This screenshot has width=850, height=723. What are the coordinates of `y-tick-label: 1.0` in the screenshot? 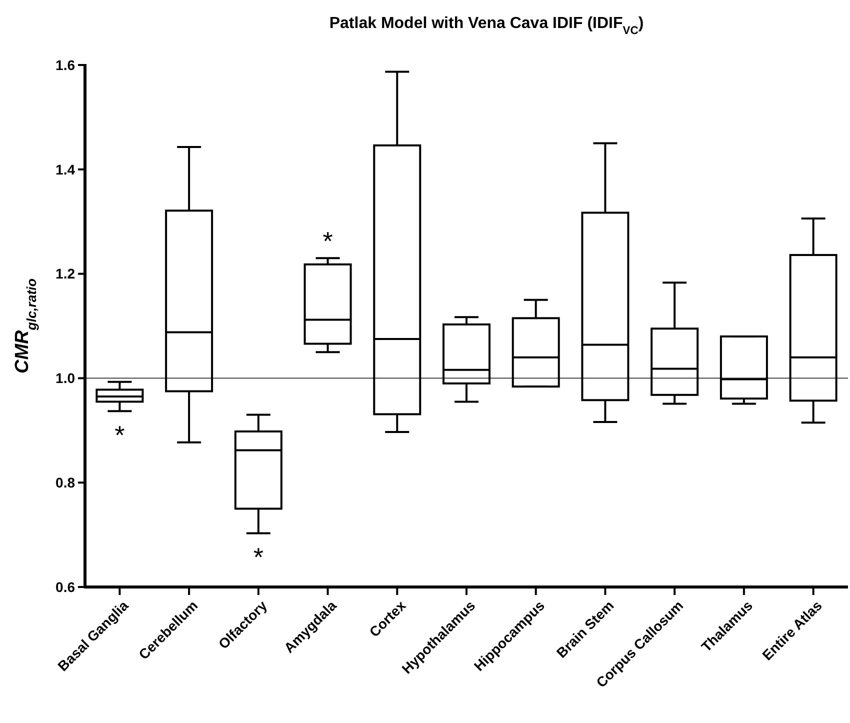 It's located at (66, 378).